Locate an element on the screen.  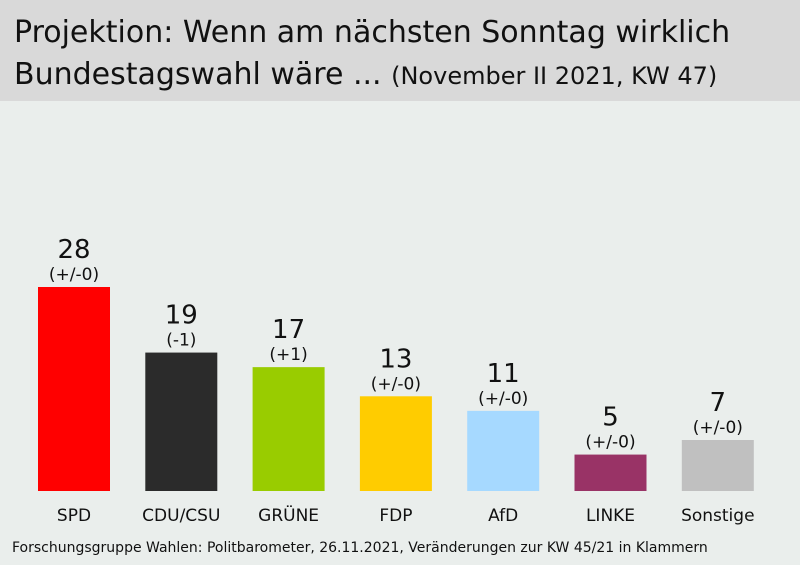
chart-subtitle: (November II 2021, KW 47) is located at coordinates (554, 76).